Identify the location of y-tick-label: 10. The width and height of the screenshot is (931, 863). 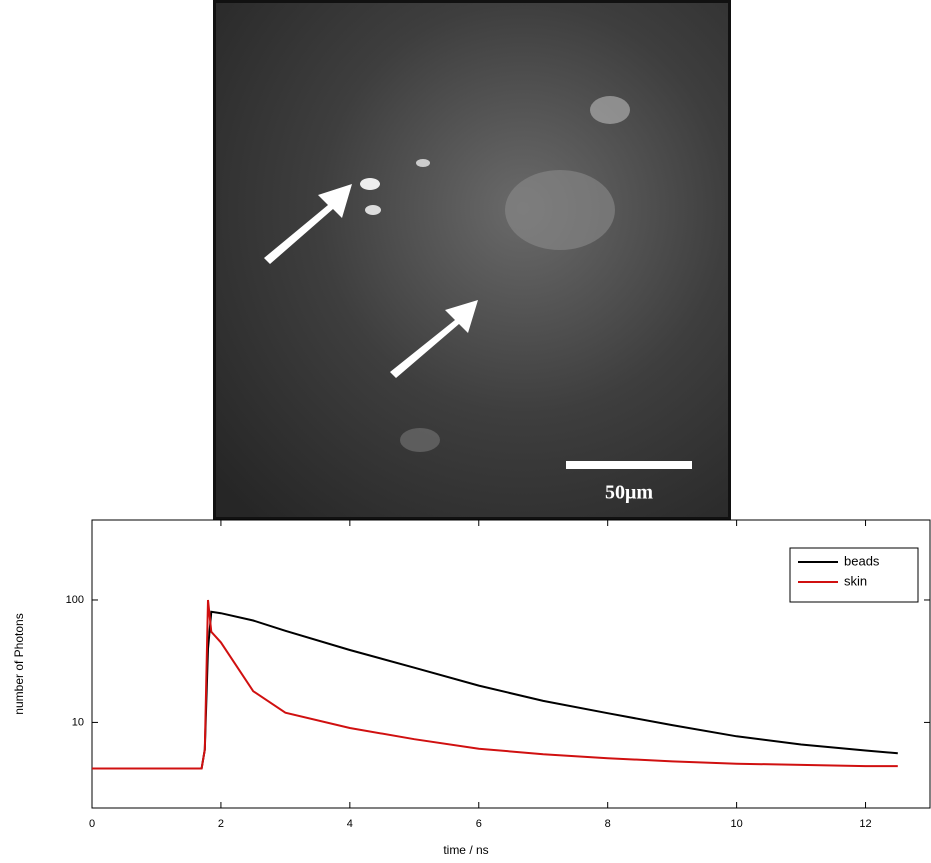
(78, 722).